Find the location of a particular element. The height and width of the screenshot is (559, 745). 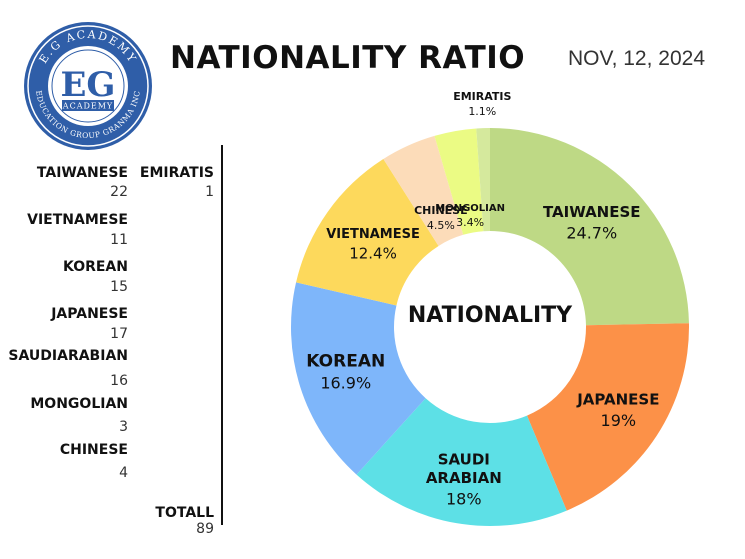

slice-korean is located at coordinates (358, 378).